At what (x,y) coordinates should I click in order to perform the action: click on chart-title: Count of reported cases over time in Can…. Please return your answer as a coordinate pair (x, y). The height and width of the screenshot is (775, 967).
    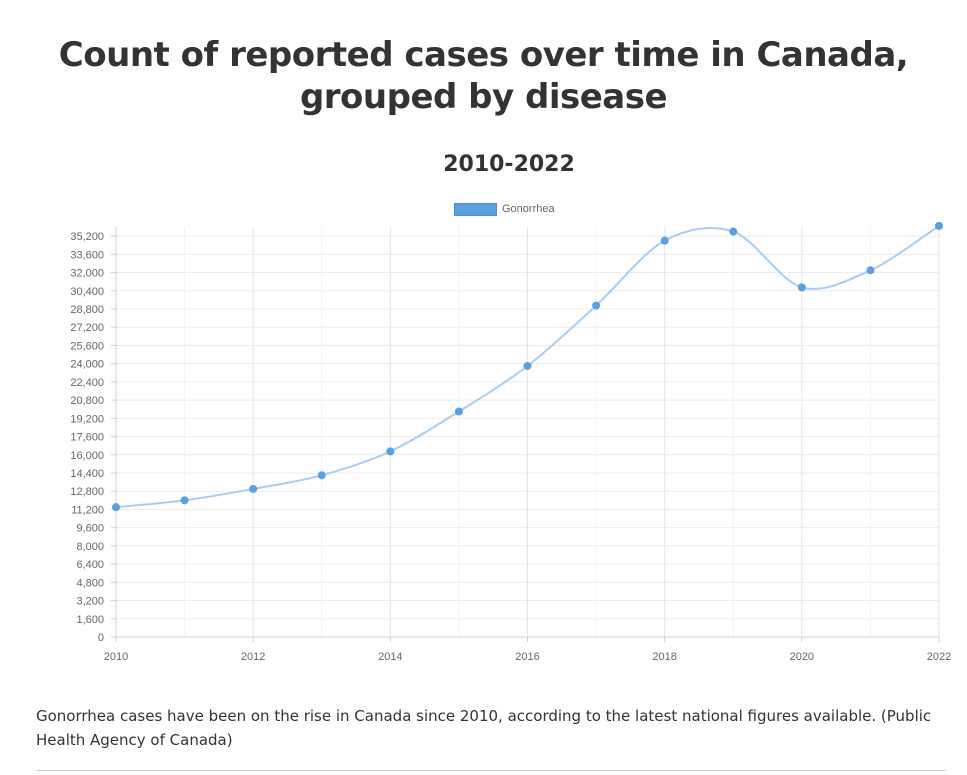
    Looking at the image, I should click on (483, 76).